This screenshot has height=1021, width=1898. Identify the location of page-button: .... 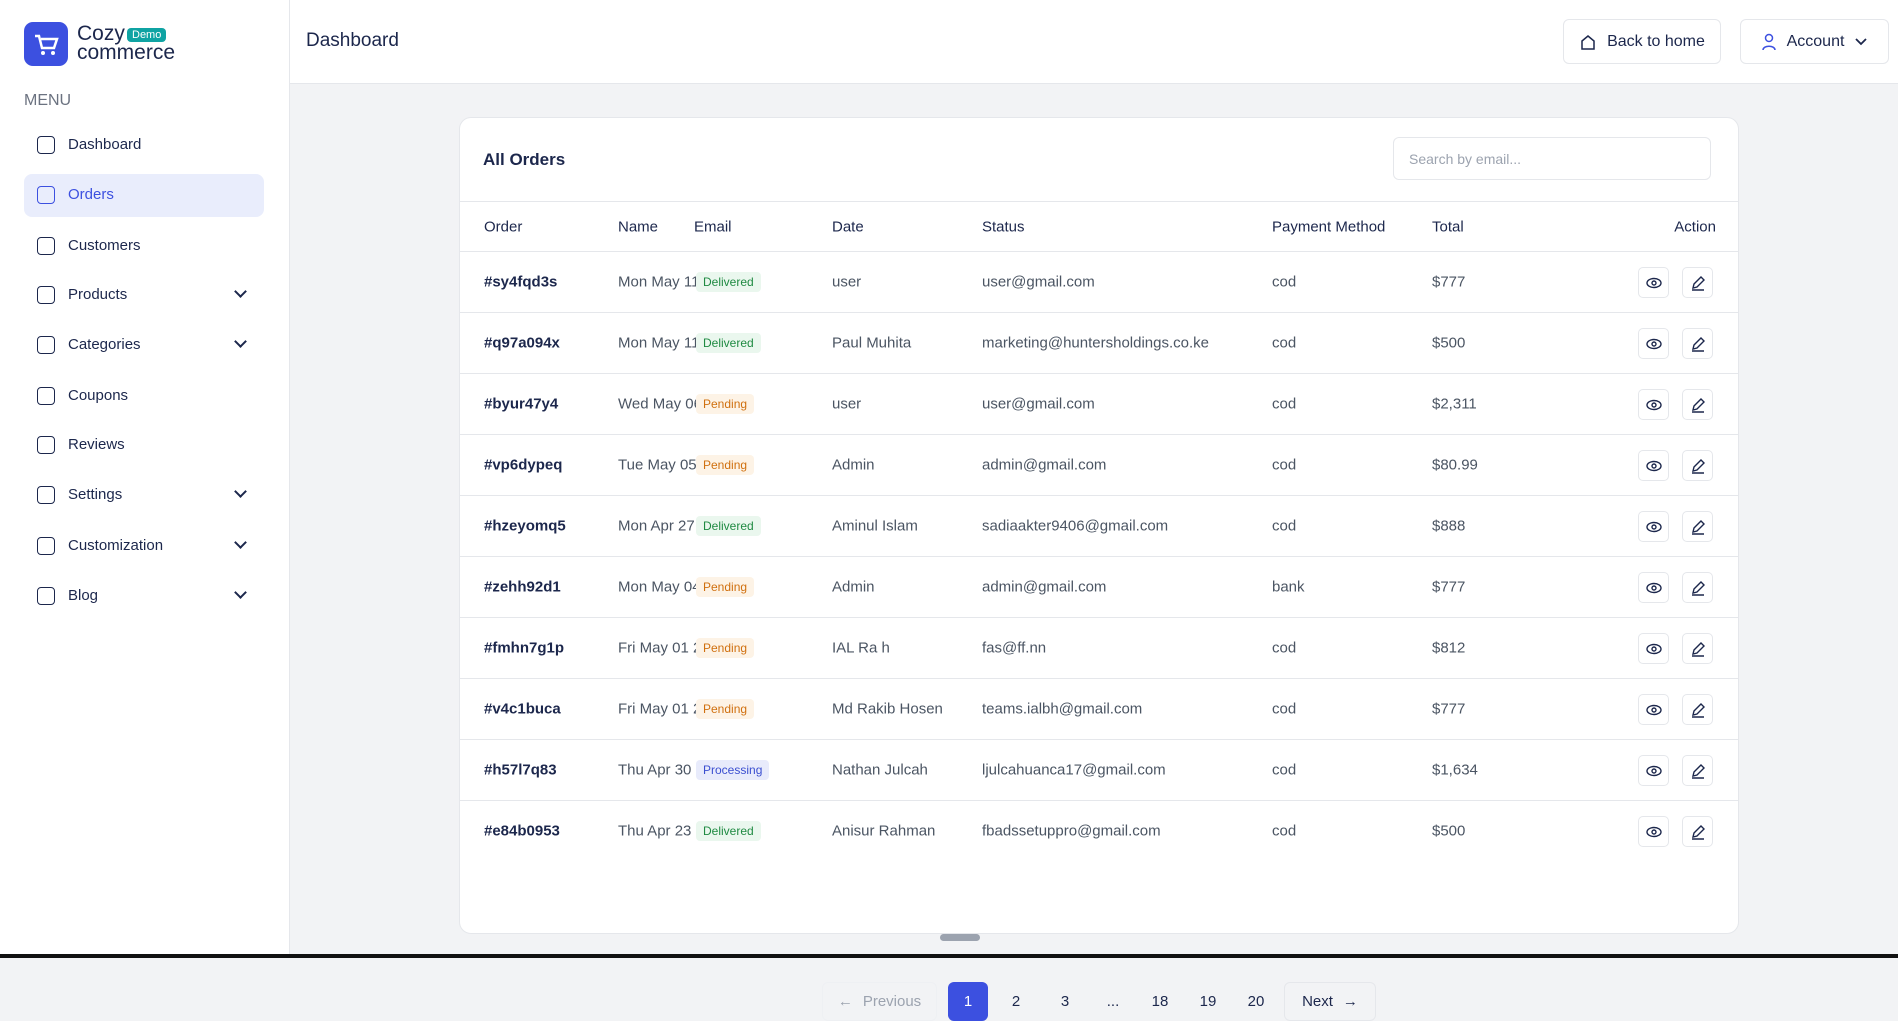
(1113, 1001).